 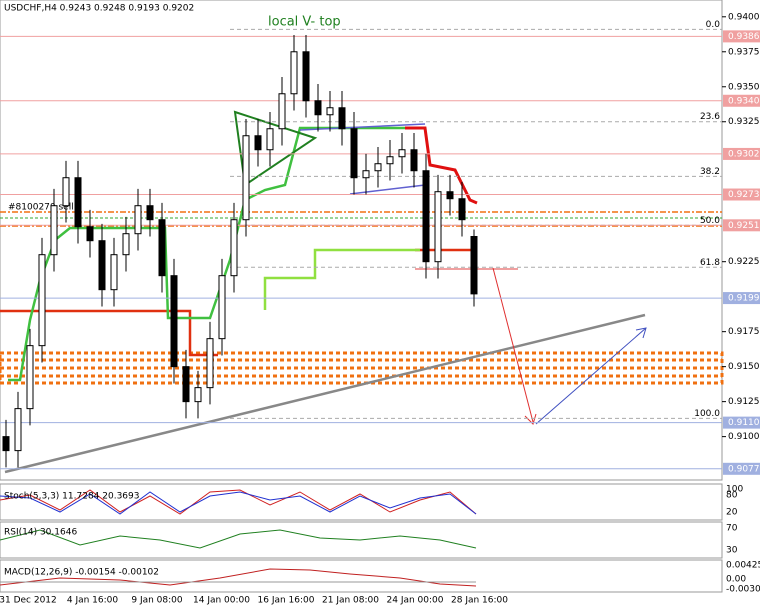 I want to click on stoch-panel, so click(x=361, y=502).